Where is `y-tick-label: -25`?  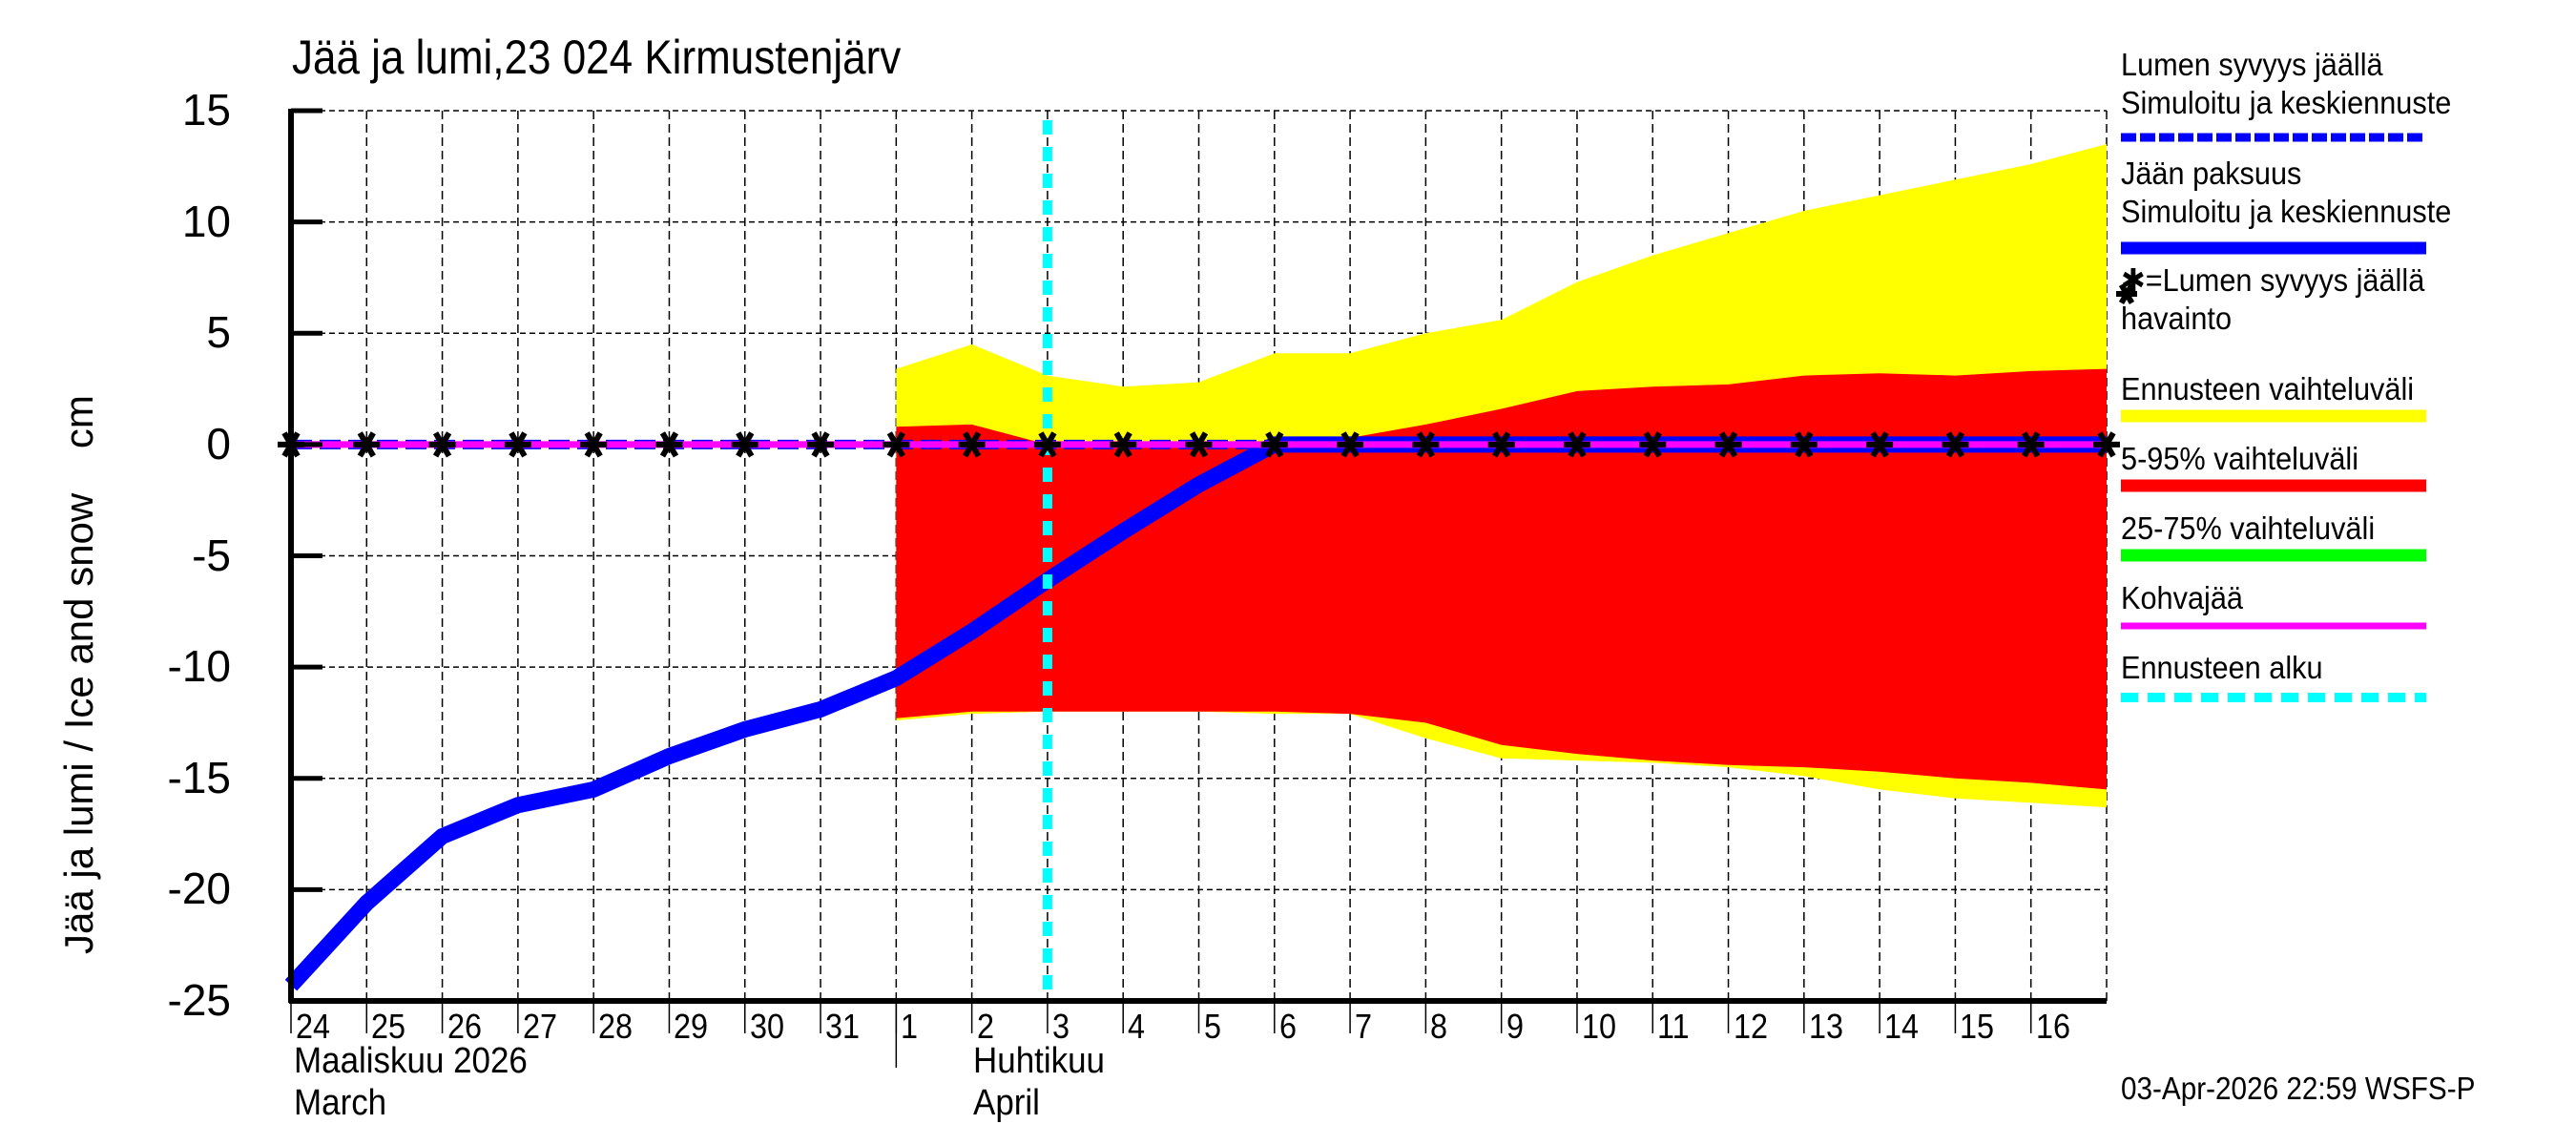
y-tick-label: -25 is located at coordinates (199, 1000).